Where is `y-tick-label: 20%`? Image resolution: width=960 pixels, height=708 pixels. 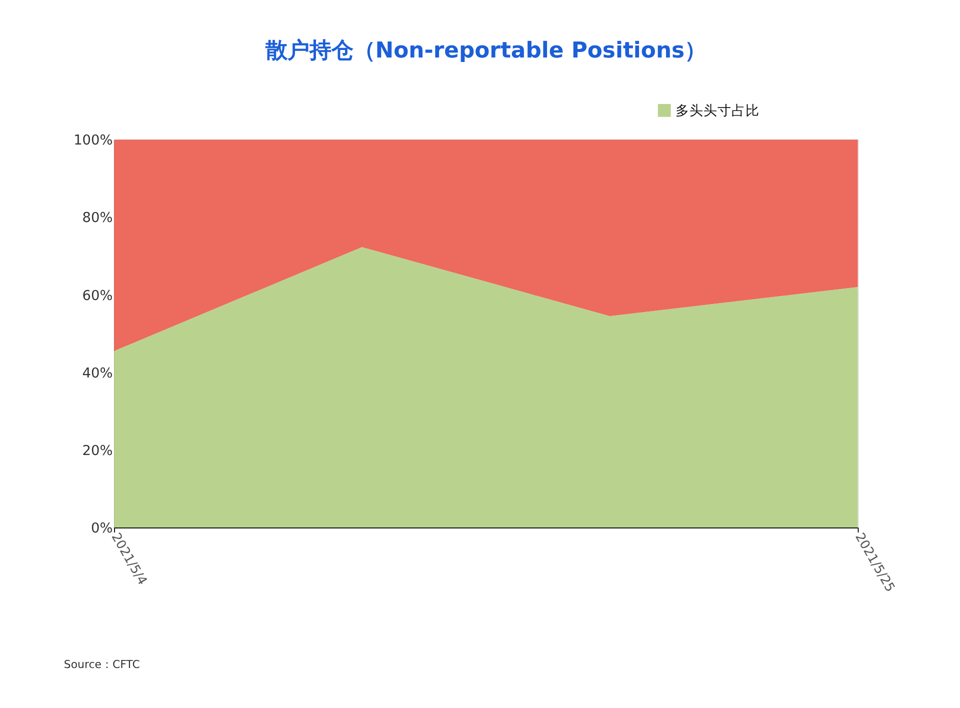 y-tick-label: 20% is located at coordinates (97, 450).